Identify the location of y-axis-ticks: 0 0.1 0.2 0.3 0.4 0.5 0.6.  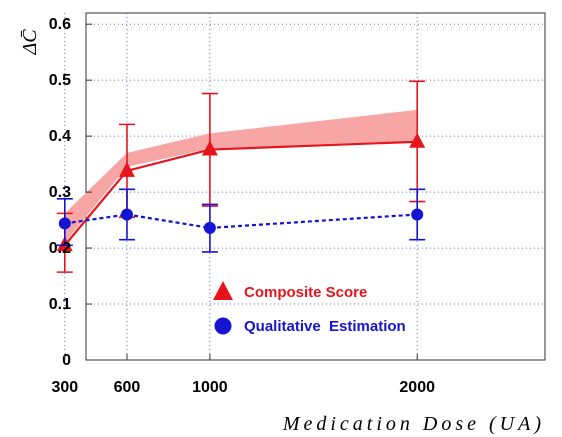
(70, 192).